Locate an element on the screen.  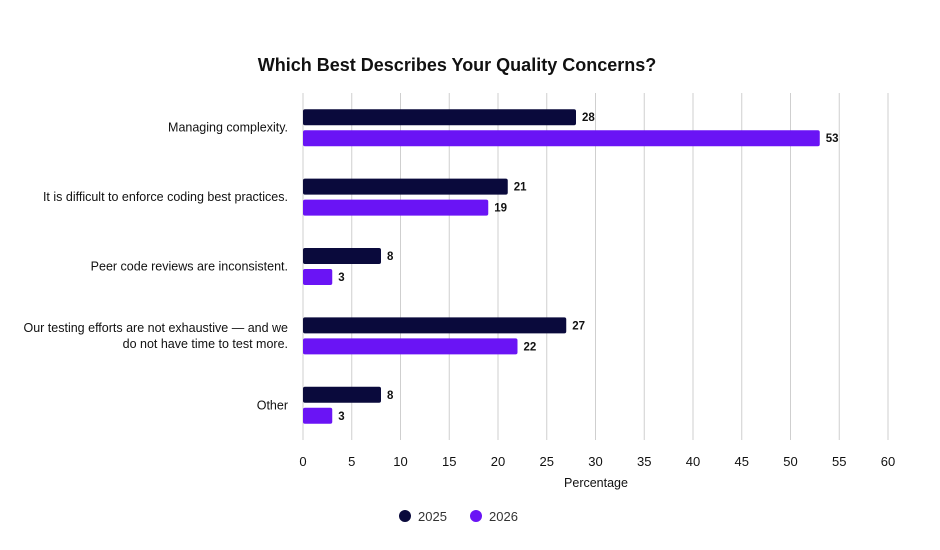
x-tick-label: 15 is located at coordinates (449, 461).